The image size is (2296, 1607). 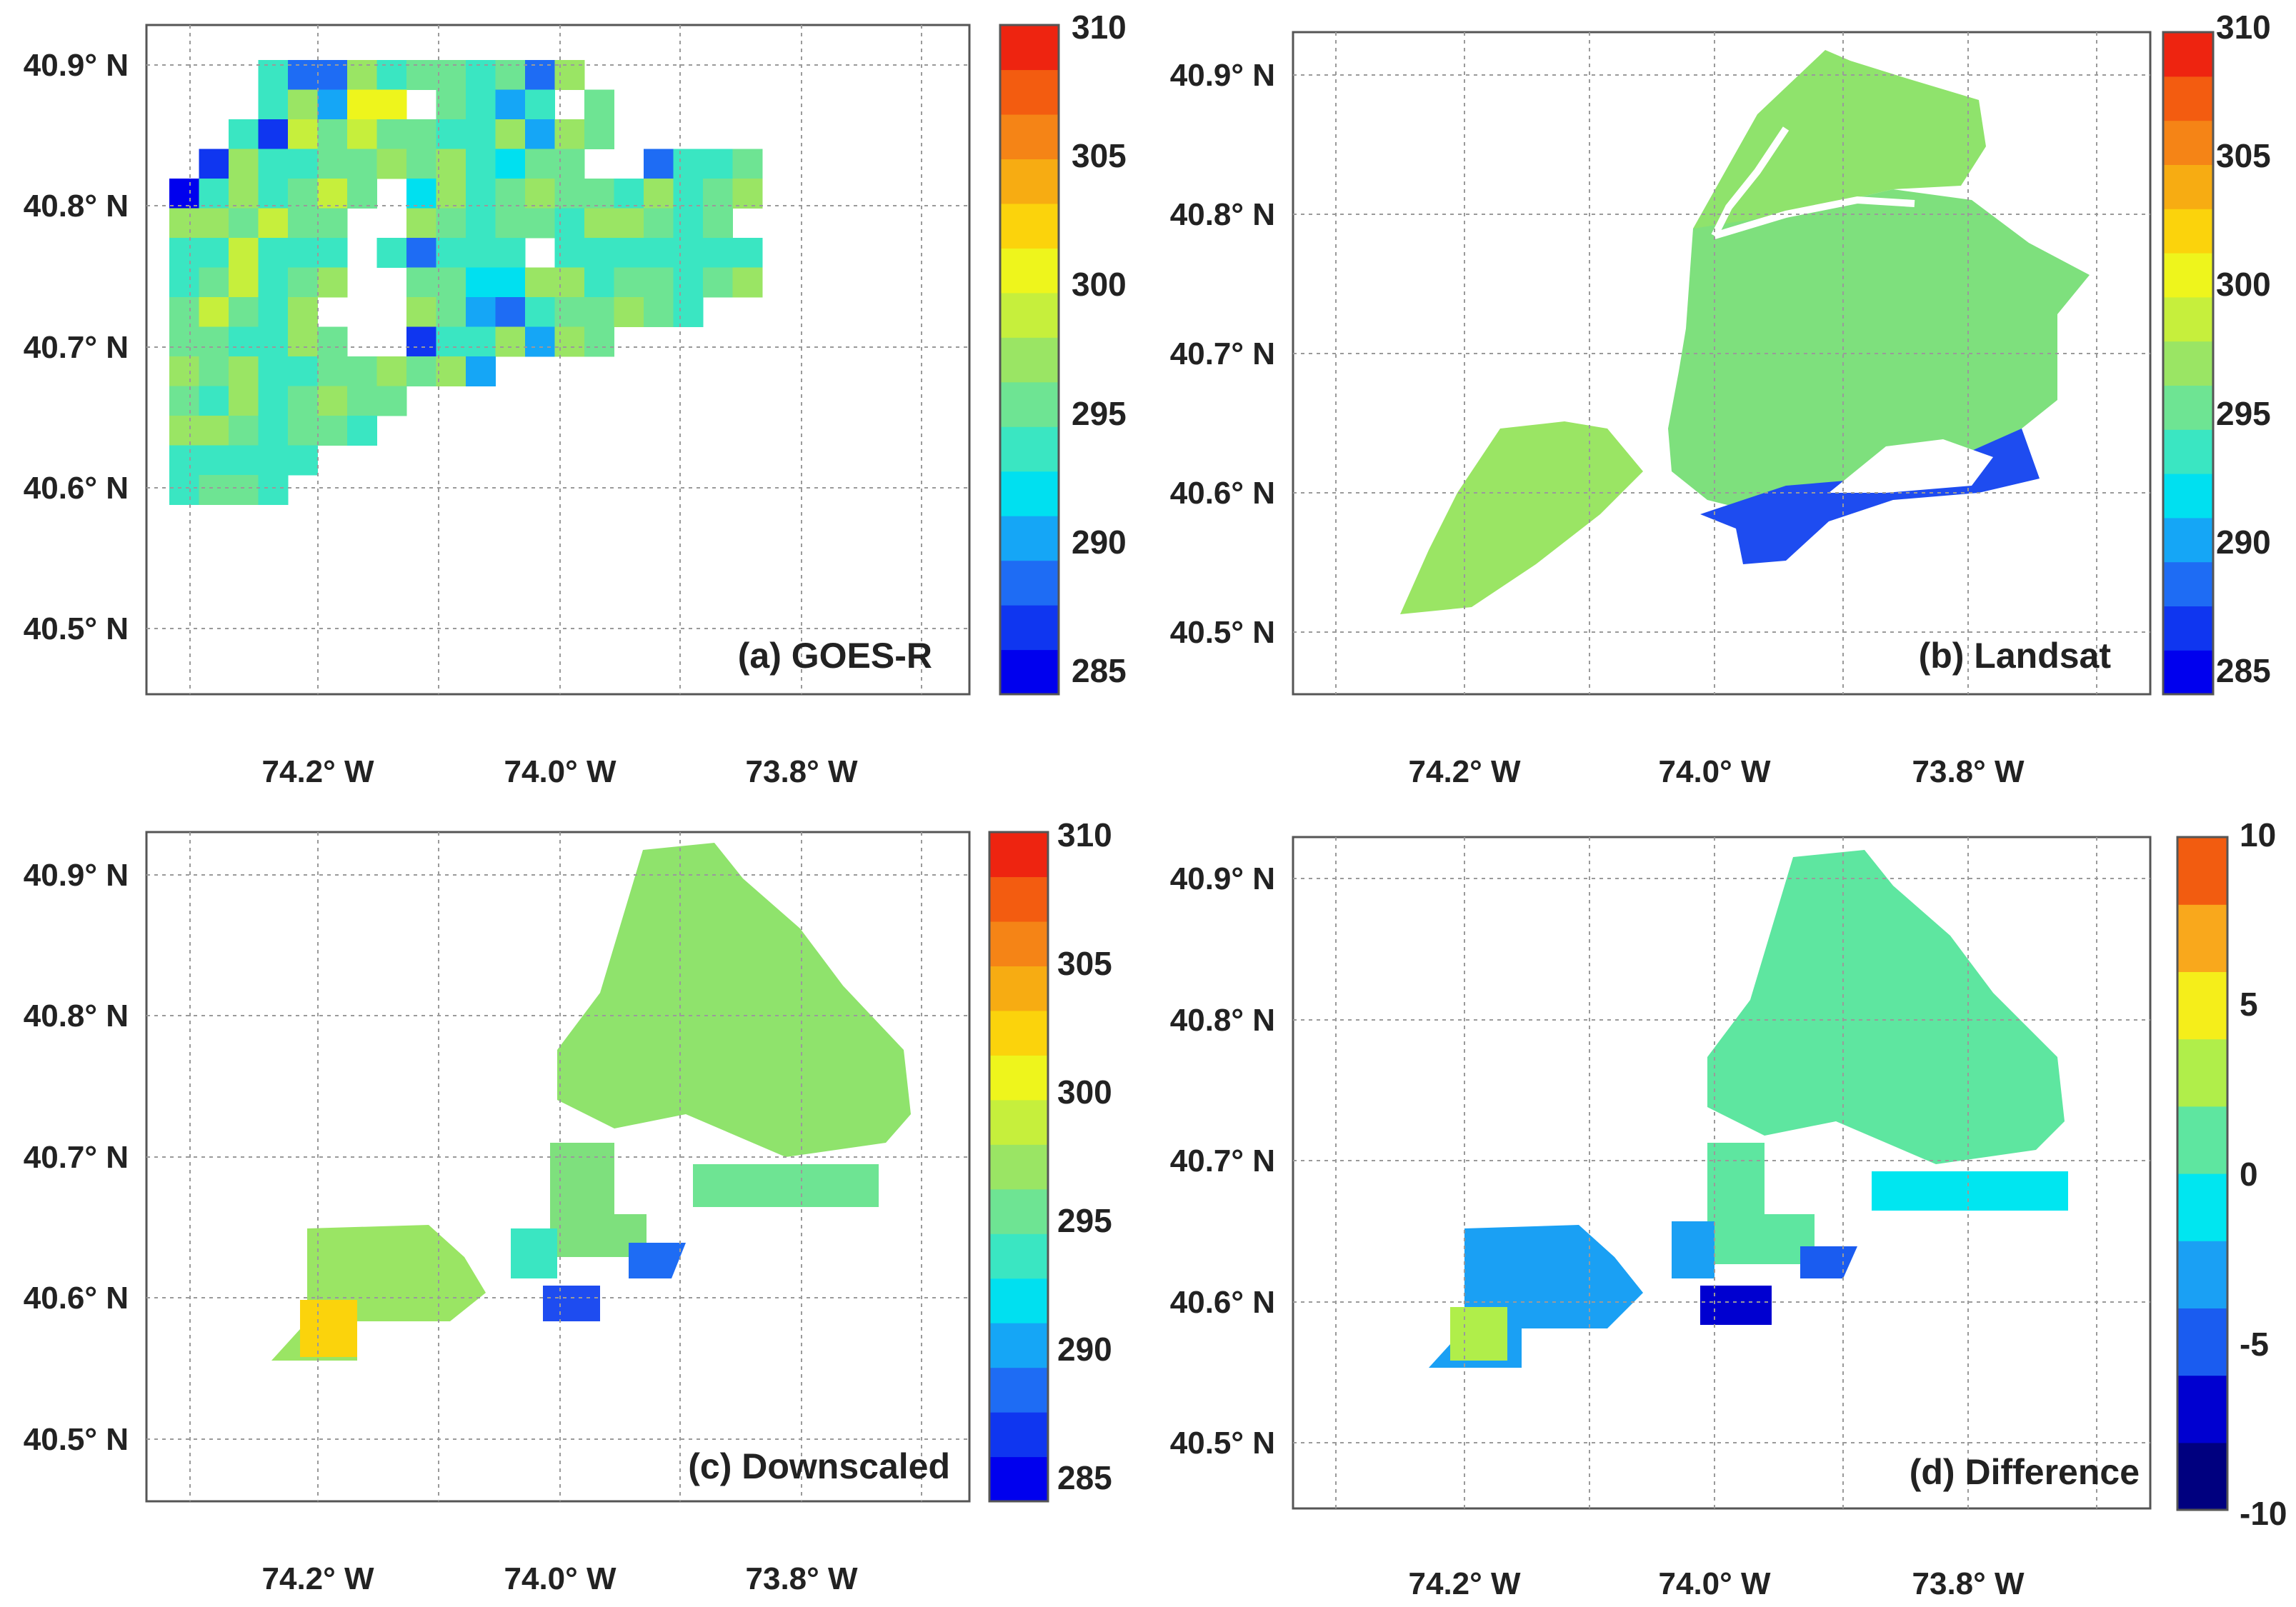 What do you see at coordinates (1478, 1334) in the screenshot?
I see `coverage-block-positive` at bounding box center [1478, 1334].